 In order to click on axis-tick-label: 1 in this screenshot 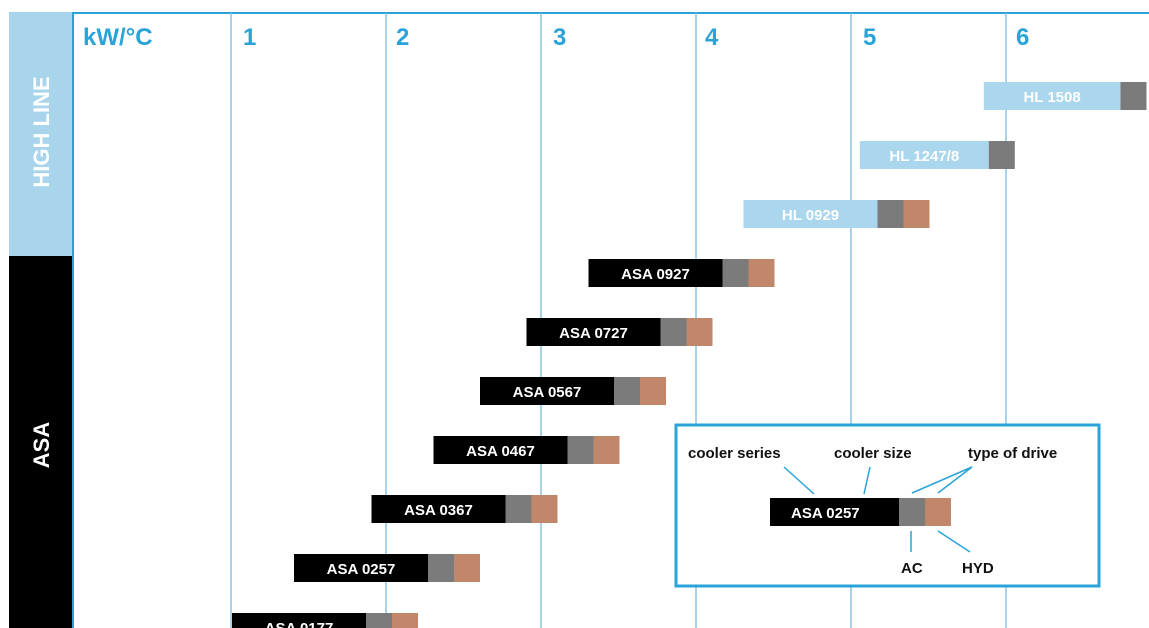, I will do `click(249, 37)`.